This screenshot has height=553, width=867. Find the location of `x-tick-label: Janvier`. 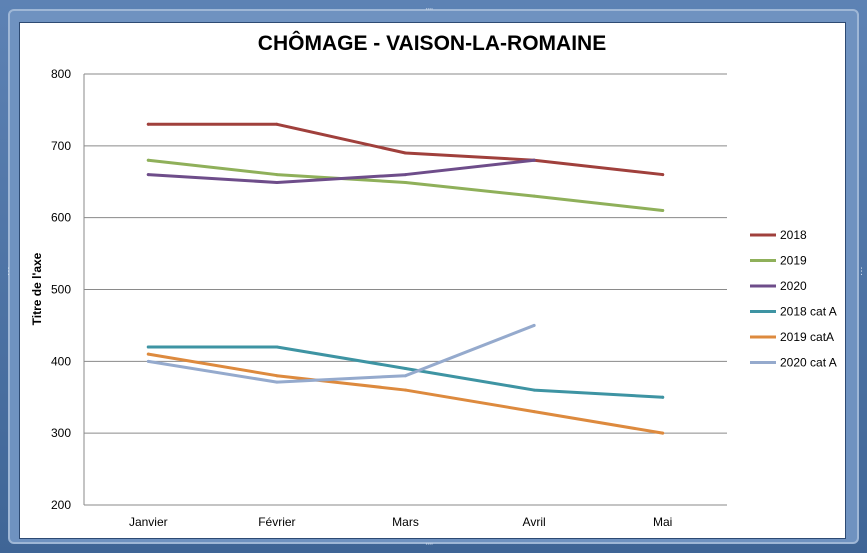

x-tick-label: Janvier is located at coordinates (148, 522).